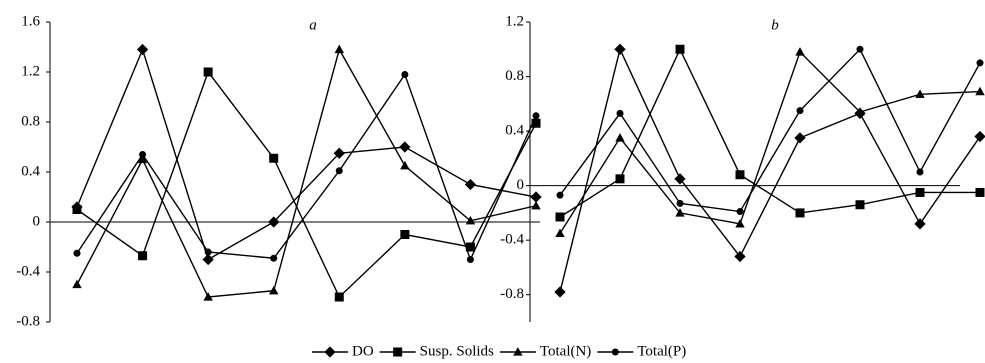 This screenshot has width=985, height=363. I want to click on legend-label: DO, so click(363, 351).